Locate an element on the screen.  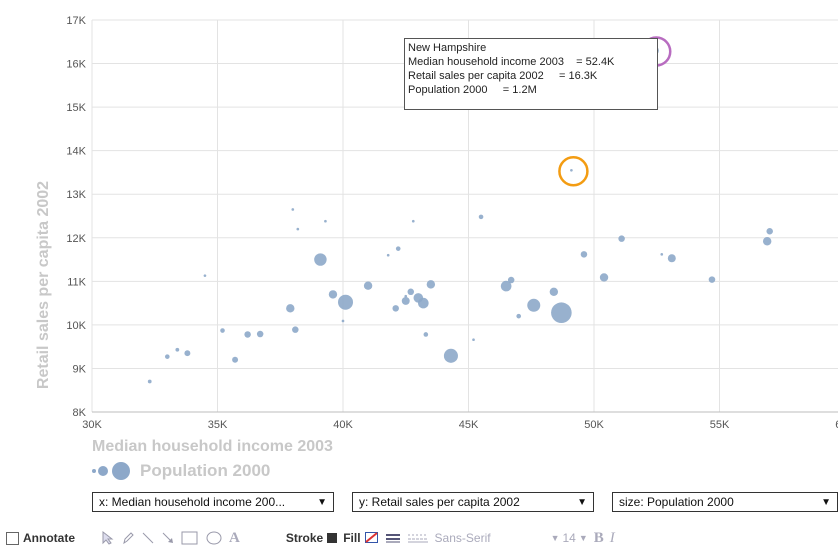
x-axis-select: x: Median household income 200... ▼ is located at coordinates (213, 502).